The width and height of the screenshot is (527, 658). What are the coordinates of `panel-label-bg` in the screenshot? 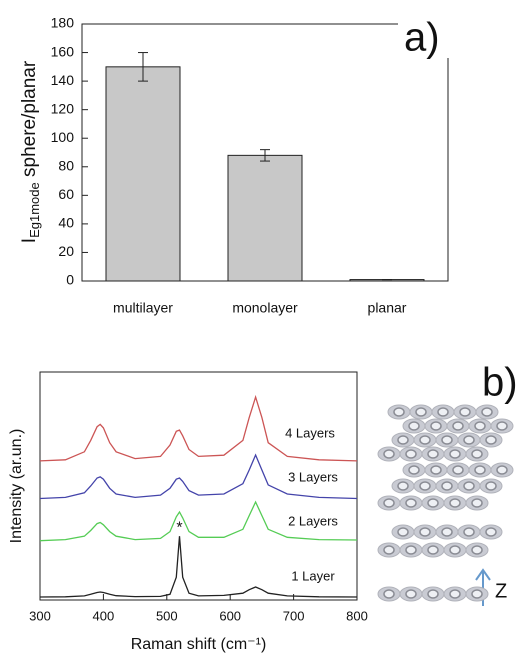 It's located at (433, 36).